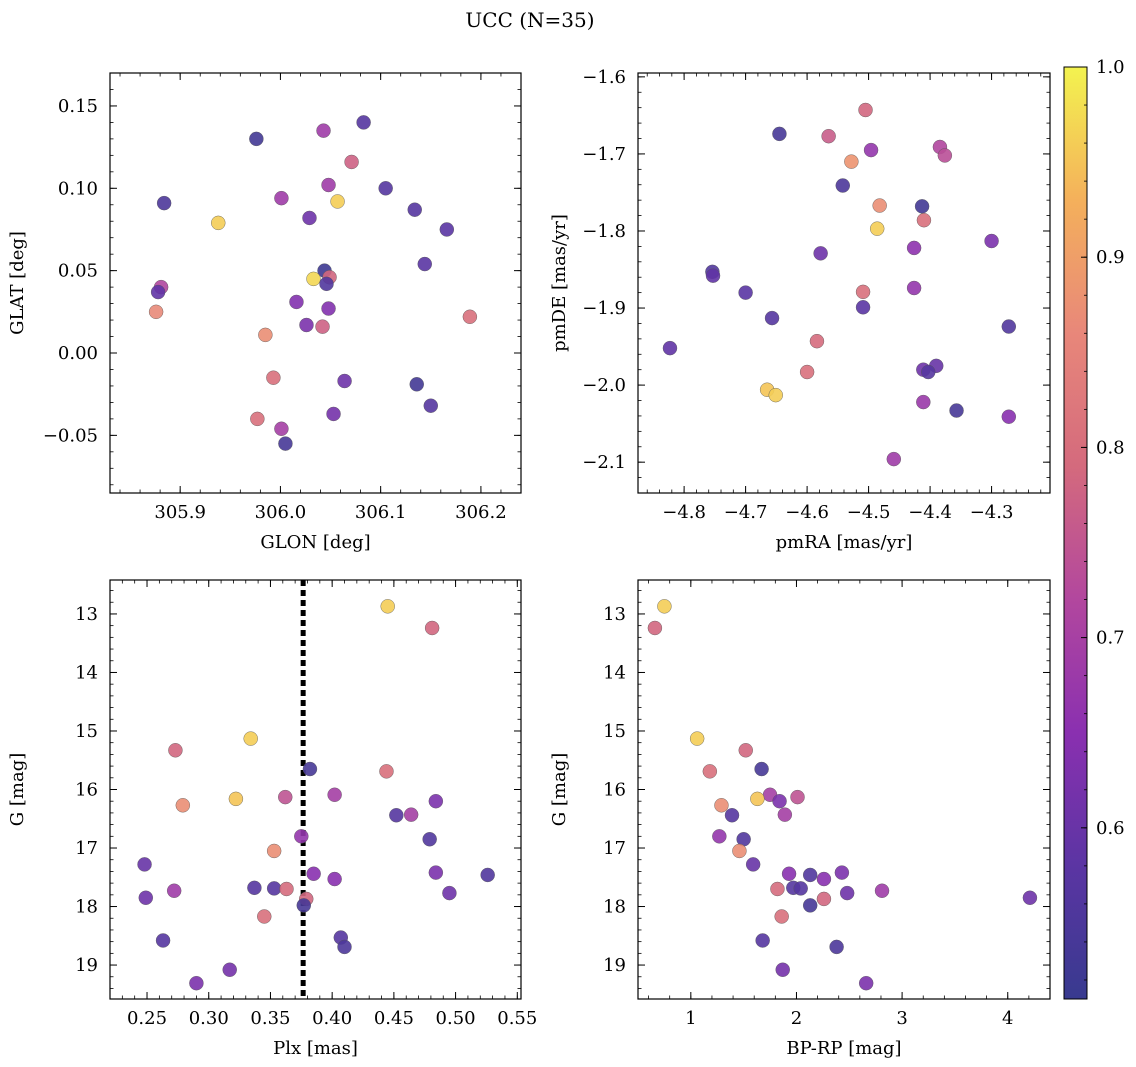 The width and height of the screenshot is (1136, 1067). Describe the element at coordinates (481, 512) in the screenshot. I see `x-tick-label: 306.2` at that location.